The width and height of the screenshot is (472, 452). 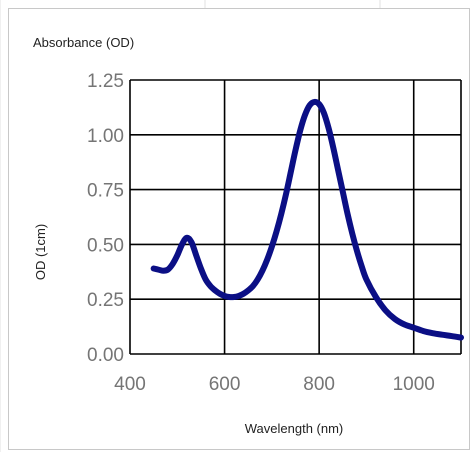 I want to click on chart-title: Absorbance (OD), so click(x=83, y=42).